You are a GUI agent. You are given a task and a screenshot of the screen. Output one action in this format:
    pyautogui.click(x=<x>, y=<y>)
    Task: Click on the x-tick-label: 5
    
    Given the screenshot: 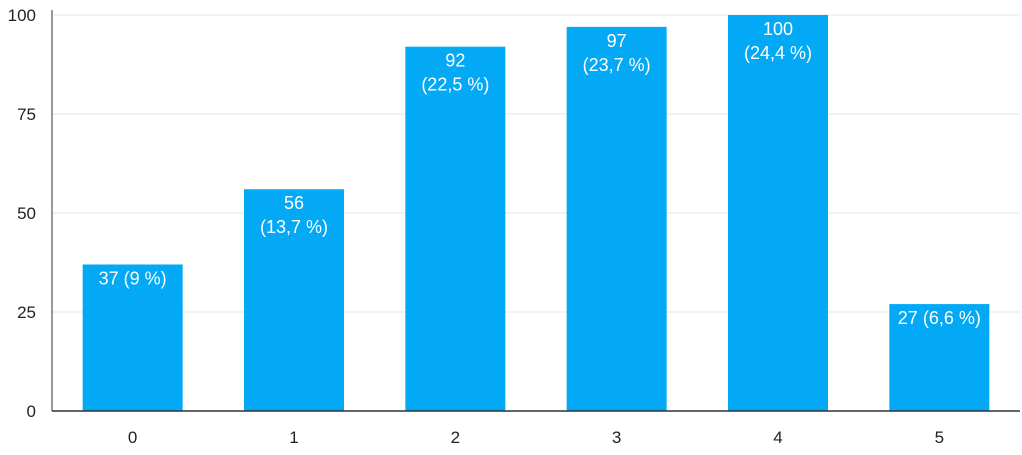 What is the action you would take?
    pyautogui.click(x=939, y=437)
    